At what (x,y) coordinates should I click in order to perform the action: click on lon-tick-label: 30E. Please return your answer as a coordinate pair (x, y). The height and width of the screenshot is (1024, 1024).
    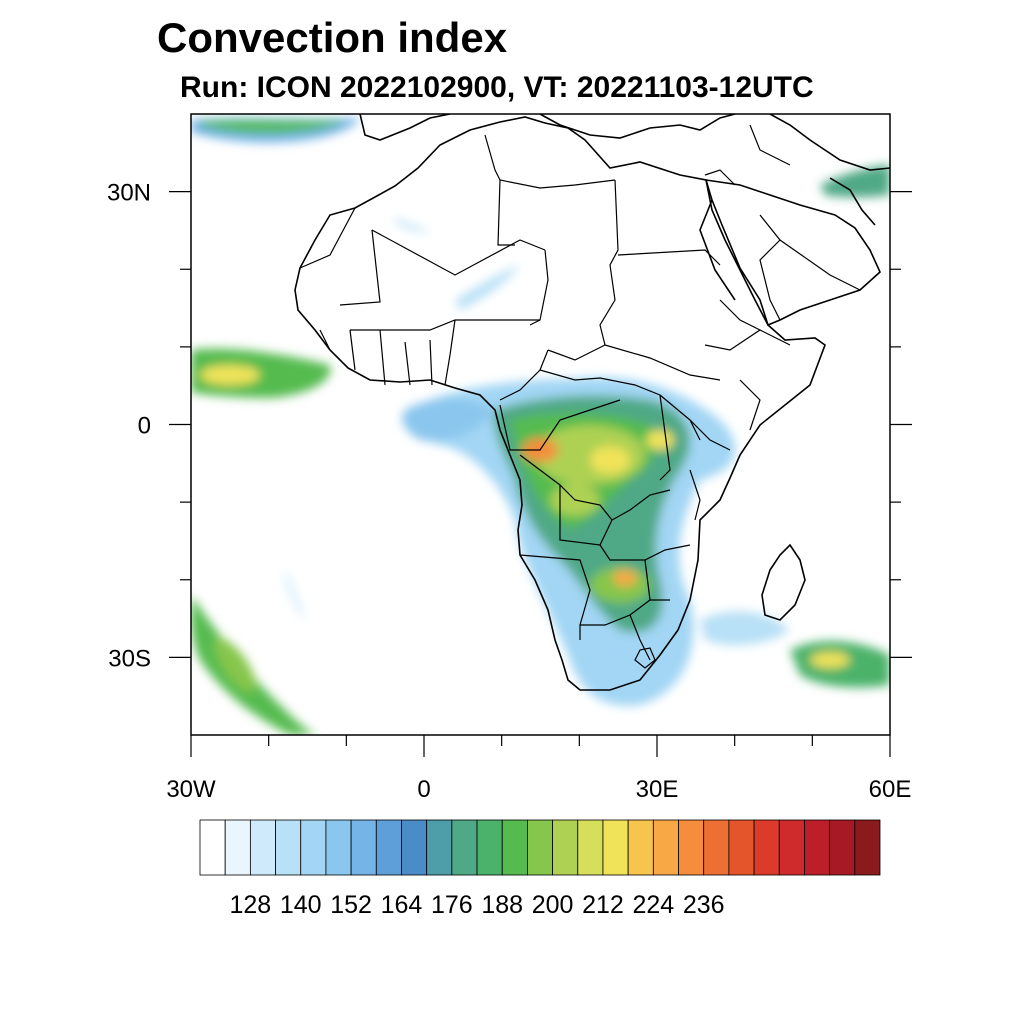
    Looking at the image, I should click on (657, 789).